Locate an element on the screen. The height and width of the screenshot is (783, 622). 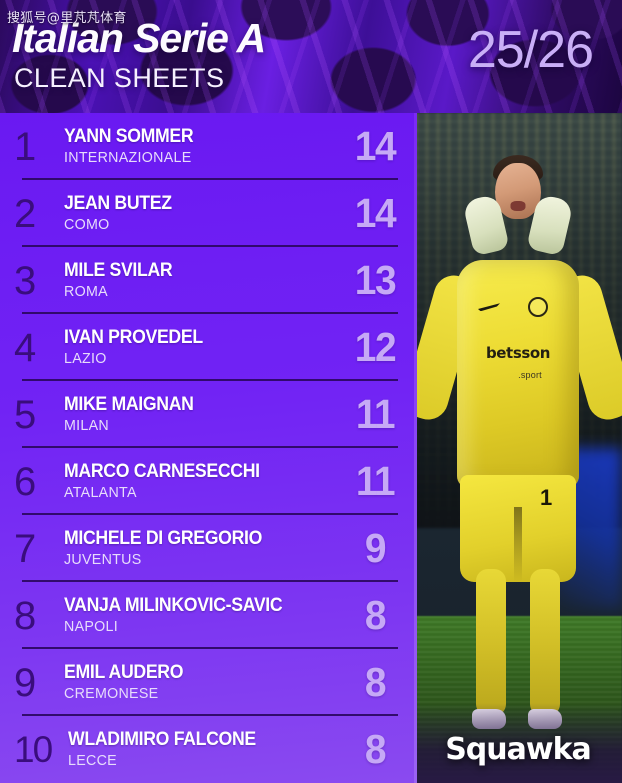
player-info: EMIL AUDERO CREMONESE is located at coordinates (198, 681).